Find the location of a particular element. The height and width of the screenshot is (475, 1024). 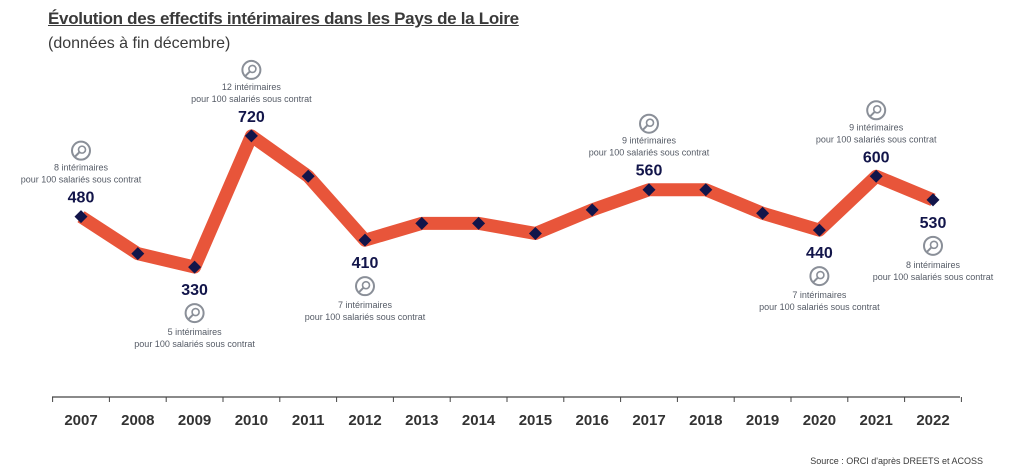

x-tick-label: 2007 is located at coordinates (80, 420).